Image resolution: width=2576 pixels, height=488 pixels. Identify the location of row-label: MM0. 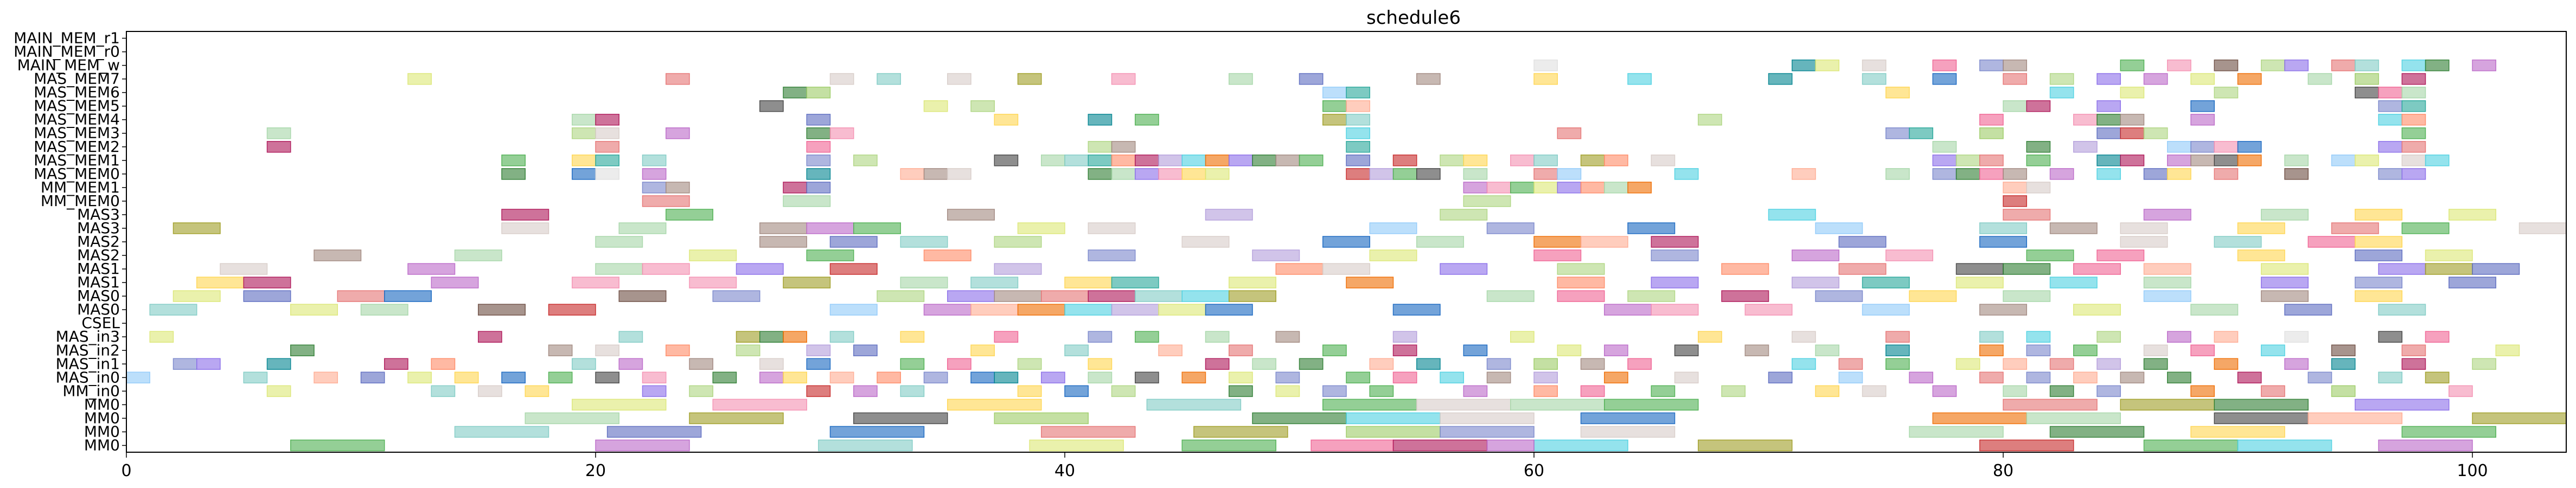
(102, 418).